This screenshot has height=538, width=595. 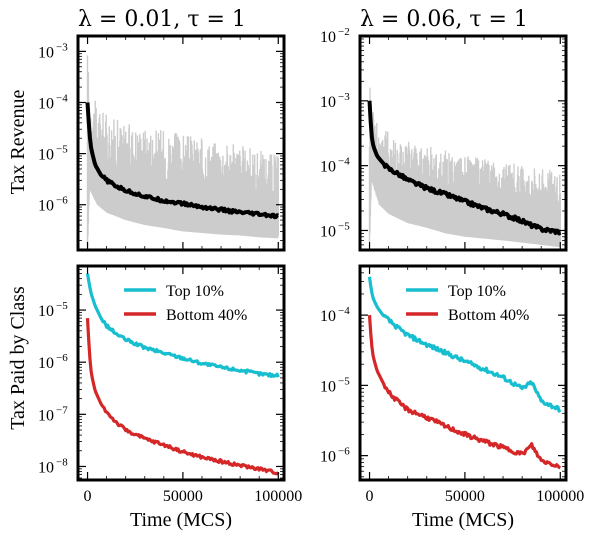 I want to click on panel-title: λ = 0.01, τ = 1, so click(x=162, y=19).